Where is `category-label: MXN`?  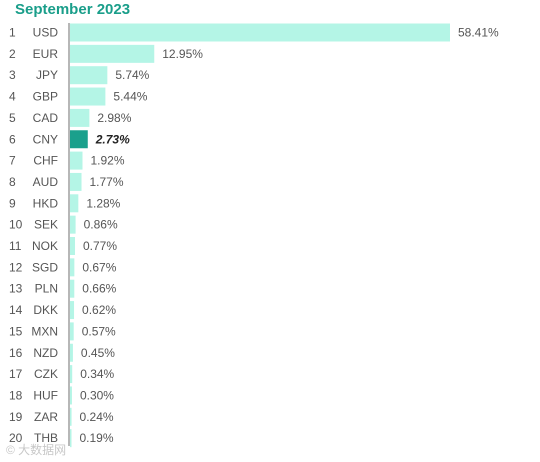
category-label: MXN is located at coordinates (44, 331).